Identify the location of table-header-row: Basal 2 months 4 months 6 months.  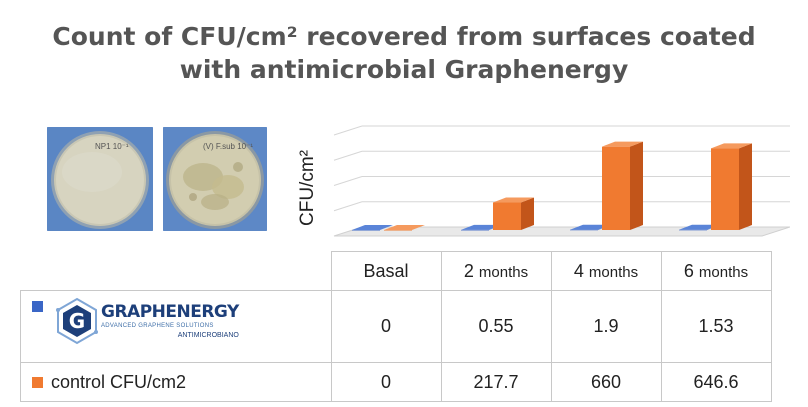
(396, 271).